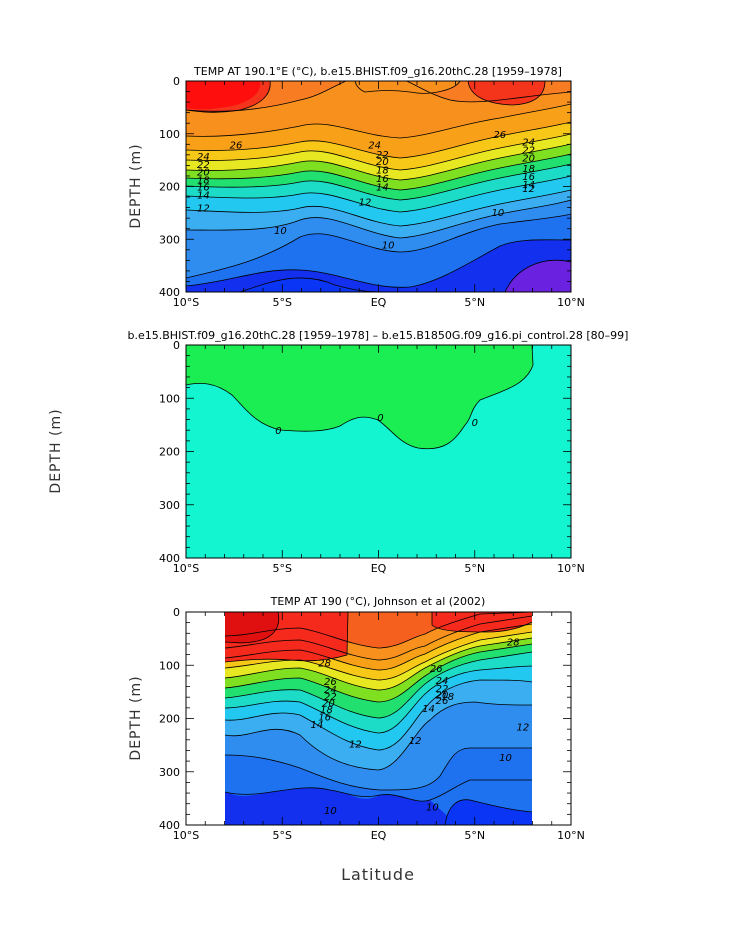 This screenshot has height=945, width=733. Describe the element at coordinates (376, 425) in the screenshot. I see `panel-2-contour-labels: 0 0 0` at that location.